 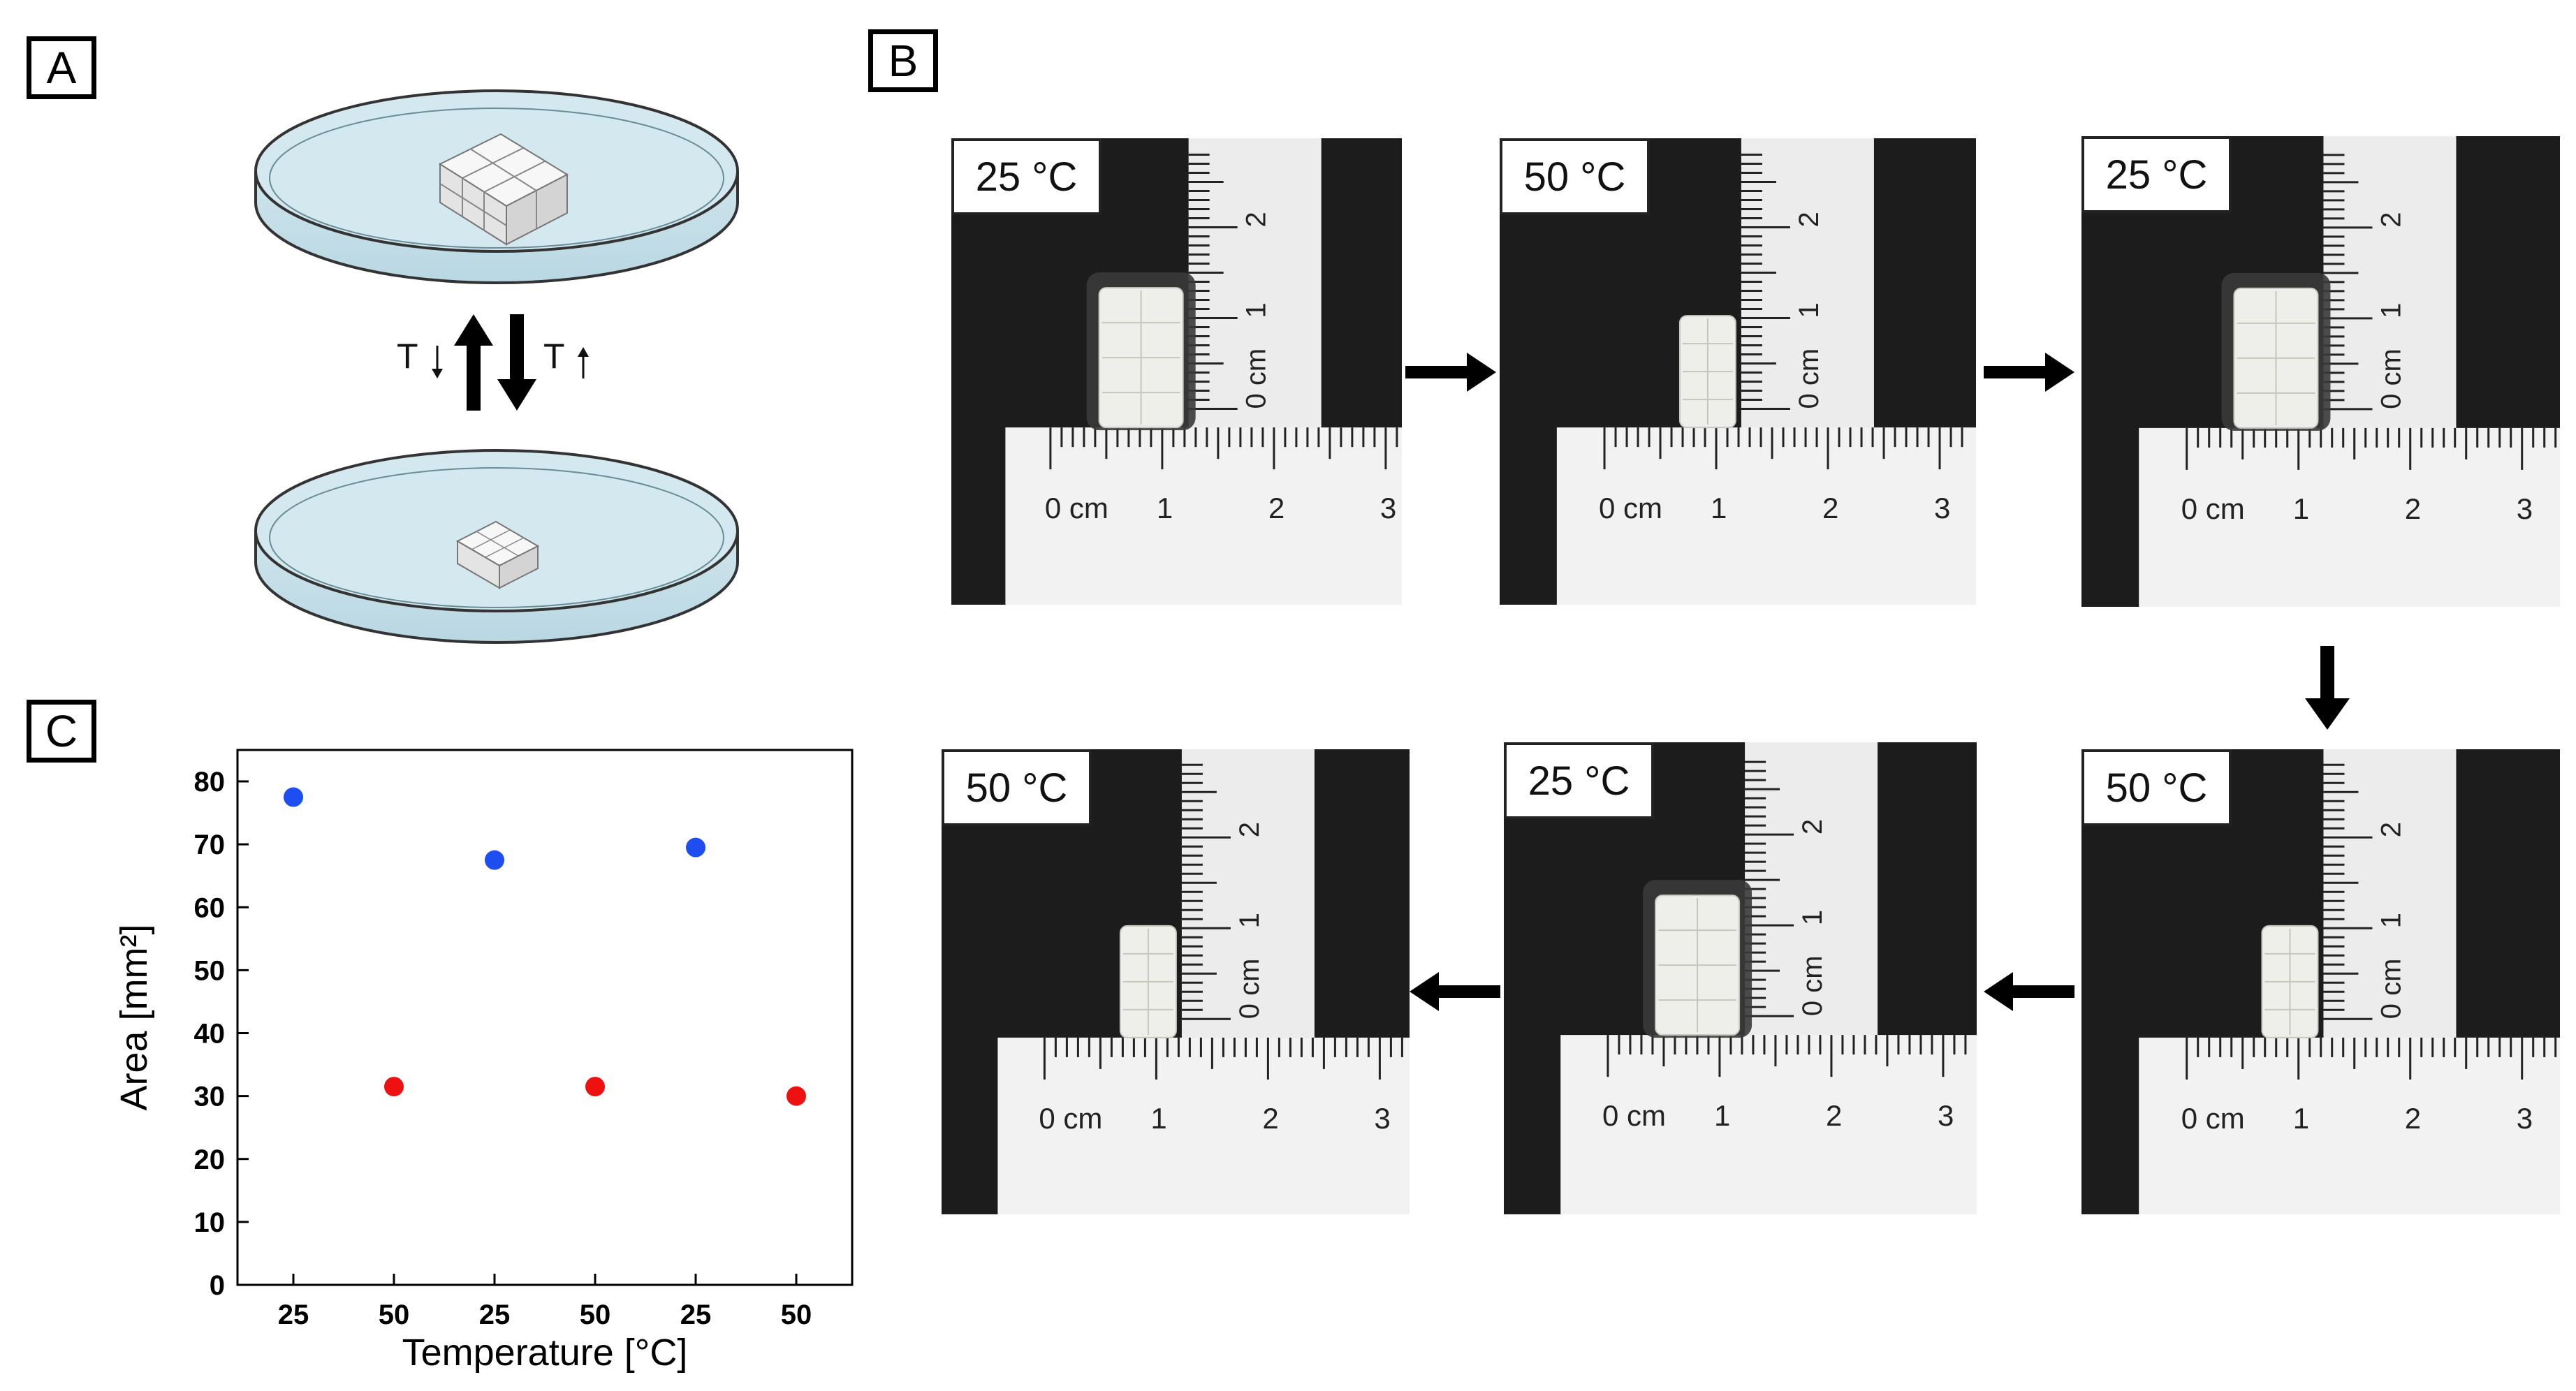 What do you see at coordinates (2320, 371) in the screenshot?
I see `photo-step-3: 0 cm 1 2 0 cm 1 2 3 25 °C` at bounding box center [2320, 371].